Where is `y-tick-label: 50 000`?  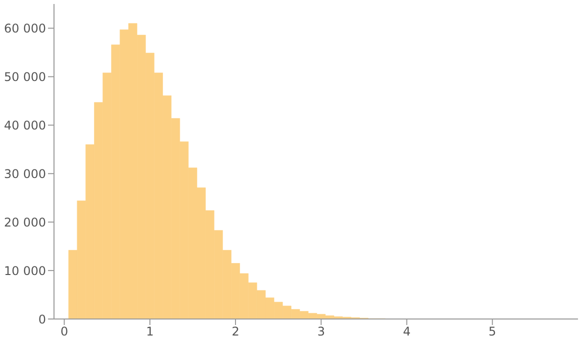
y-tick-label: 50 000 is located at coordinates (25, 77).